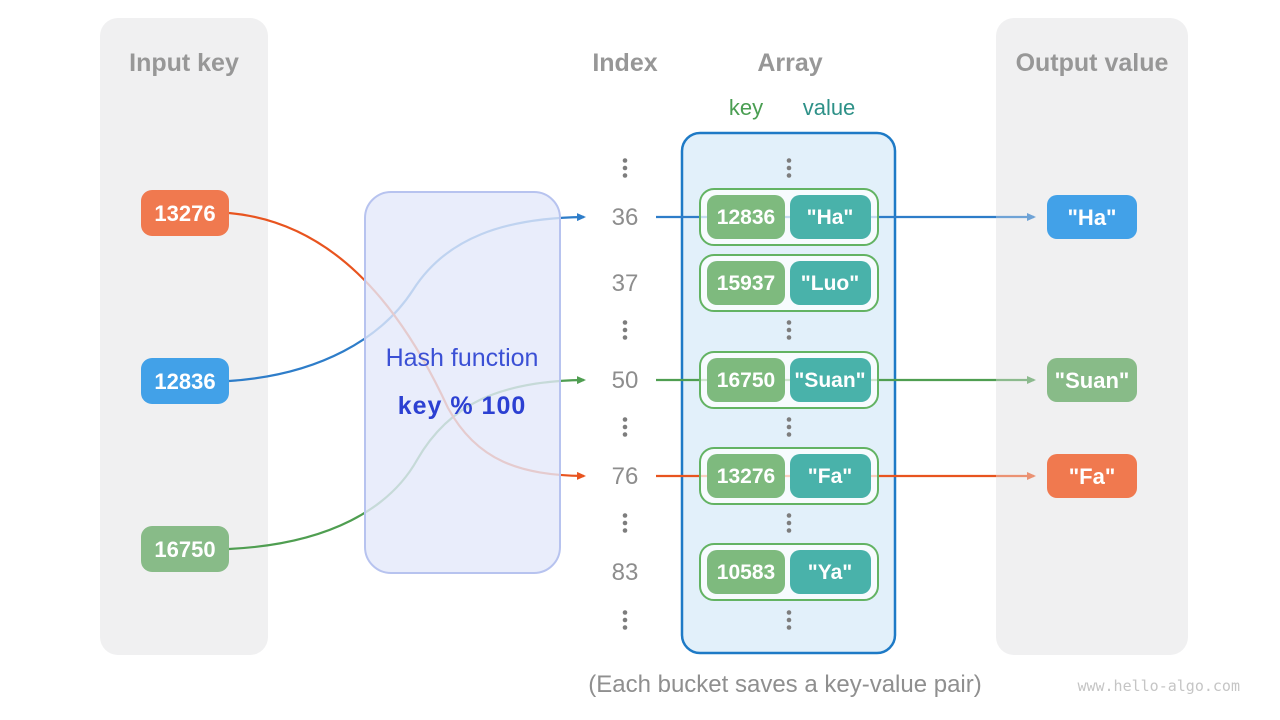 The height and width of the screenshot is (720, 1280). I want to click on input-key-label: 13276, so click(184, 213).